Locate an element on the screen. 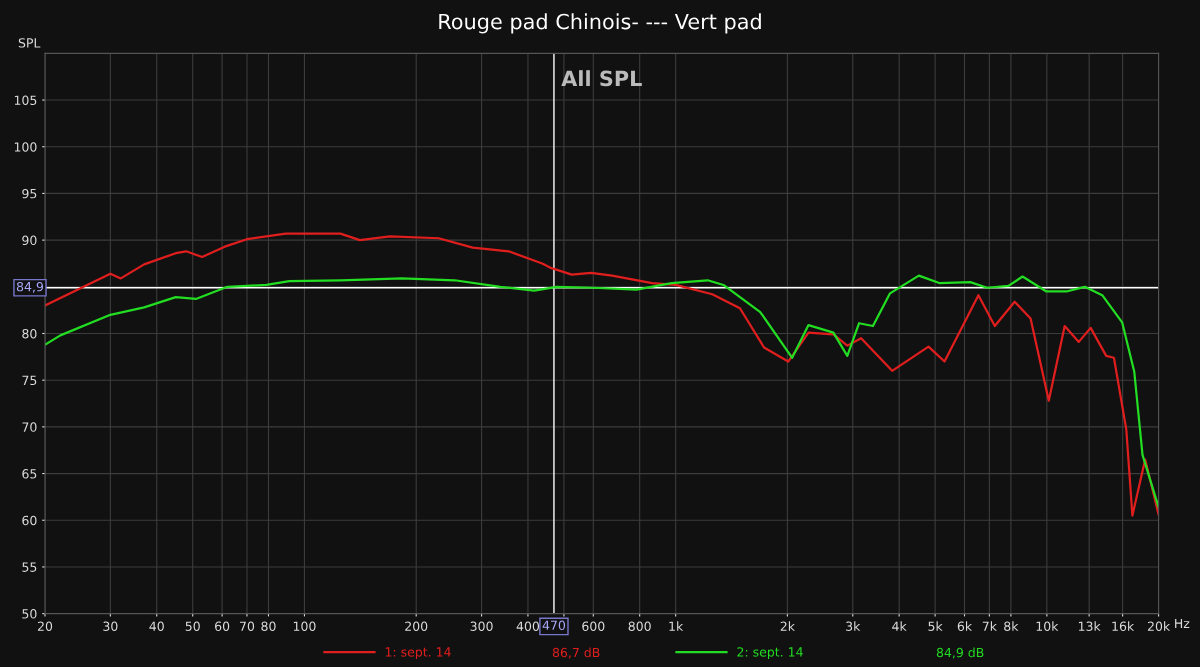 The image size is (1200, 667). x-tick-label: 6k is located at coordinates (965, 626).